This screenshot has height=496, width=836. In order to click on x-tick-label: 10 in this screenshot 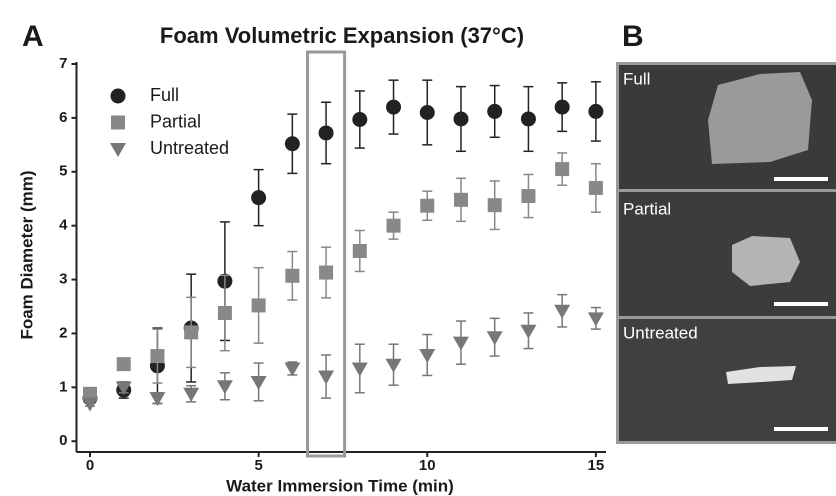, I will do `click(427, 465)`.